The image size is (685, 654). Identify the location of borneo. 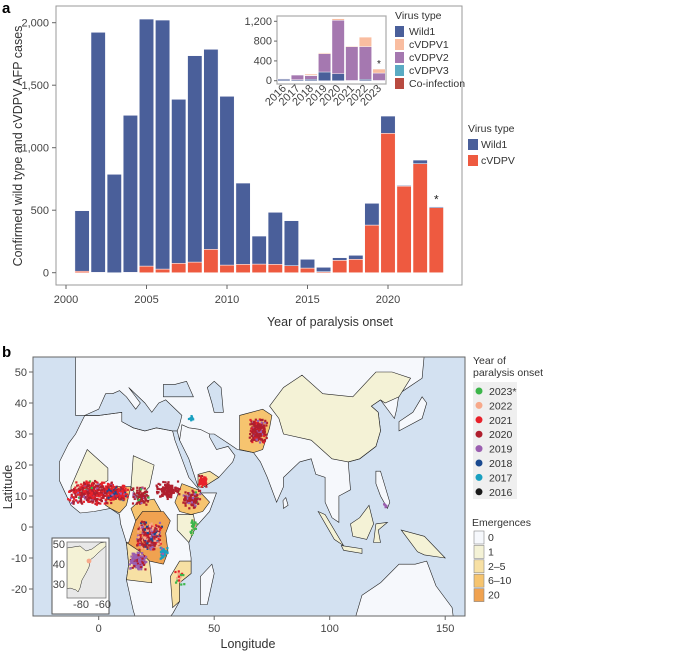
(362, 522).